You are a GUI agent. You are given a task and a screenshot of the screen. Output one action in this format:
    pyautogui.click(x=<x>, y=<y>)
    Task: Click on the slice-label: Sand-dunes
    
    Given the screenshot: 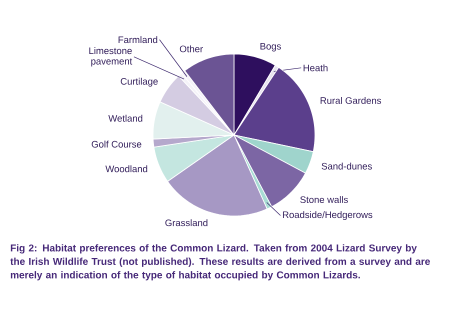 What is the action you would take?
    pyautogui.click(x=347, y=166)
    